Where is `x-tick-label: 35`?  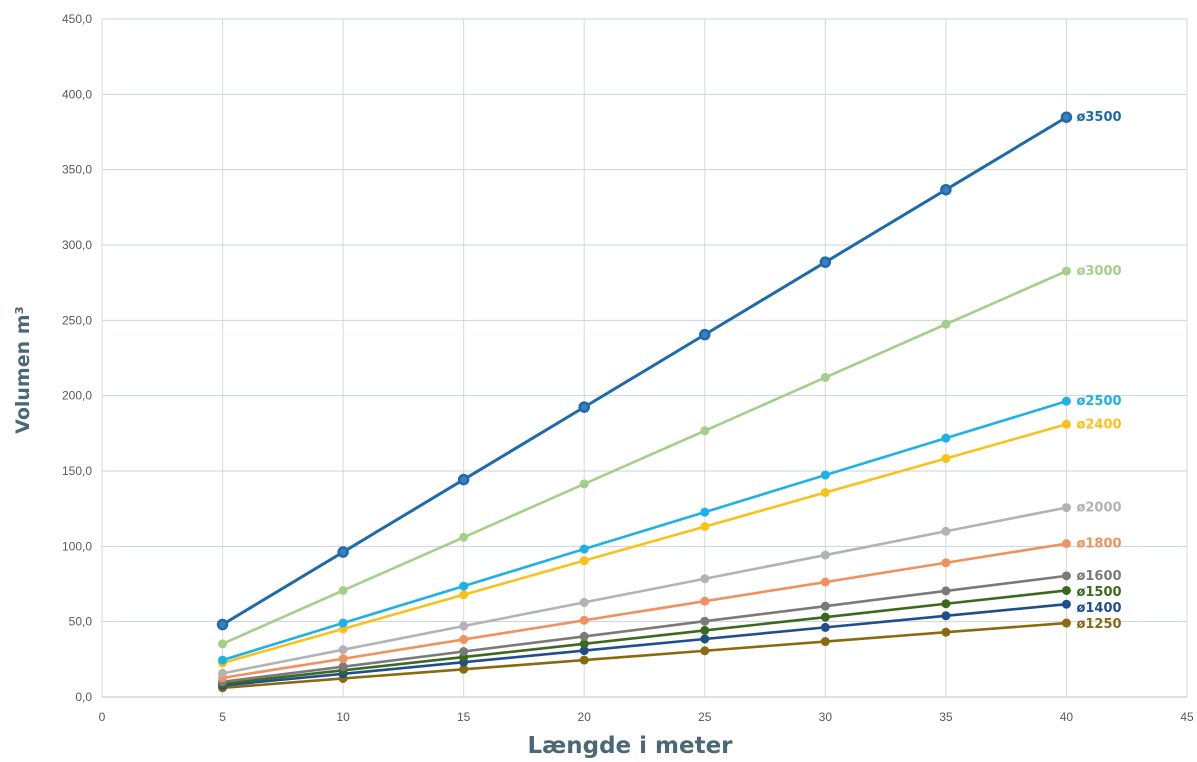
x-tick-label: 35 is located at coordinates (946, 717).